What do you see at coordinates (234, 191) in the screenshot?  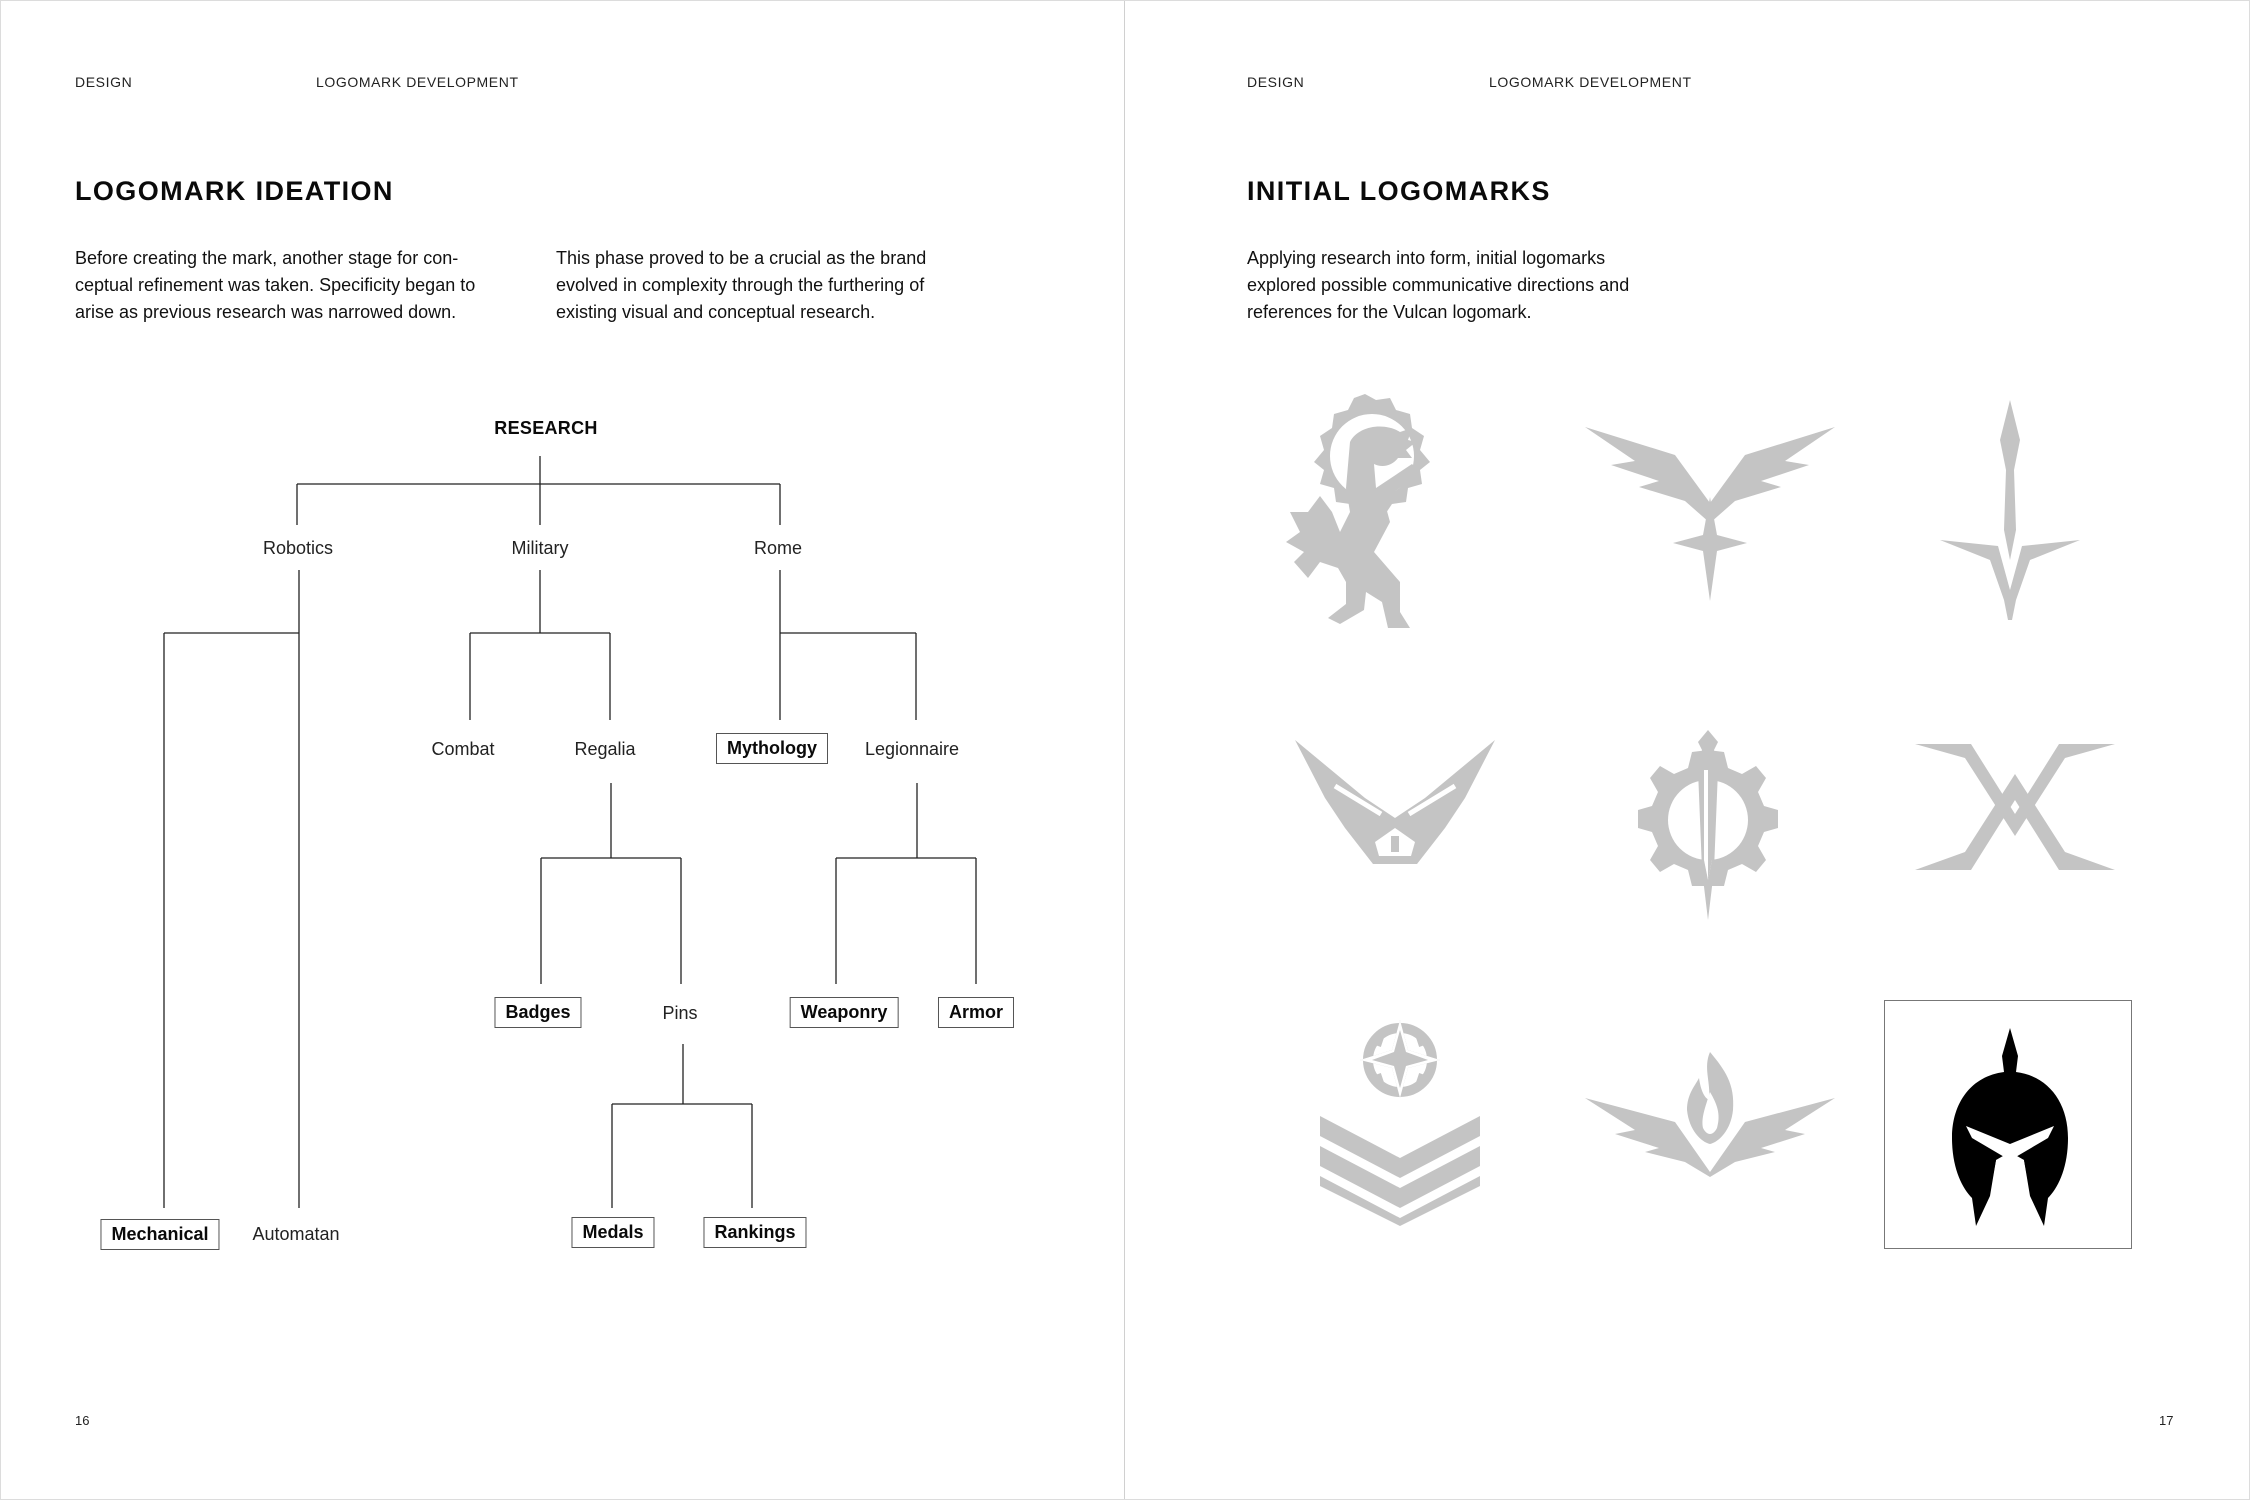 I see `page-title: LOGOMARK IDEATION` at bounding box center [234, 191].